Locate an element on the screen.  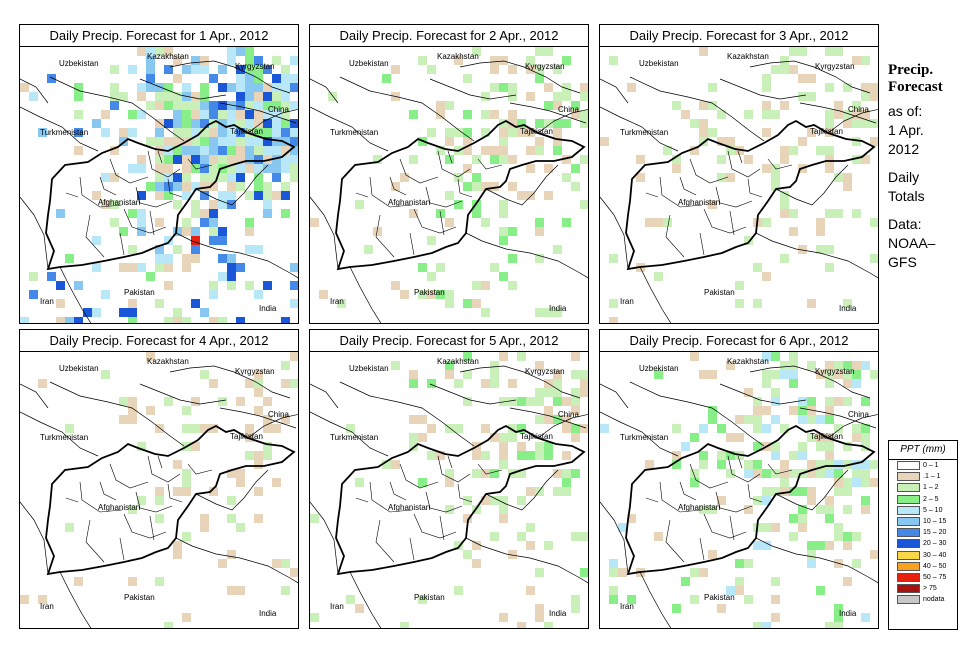
map-label-turkmenistan: Turkmenistan is located at coordinates (354, 132).